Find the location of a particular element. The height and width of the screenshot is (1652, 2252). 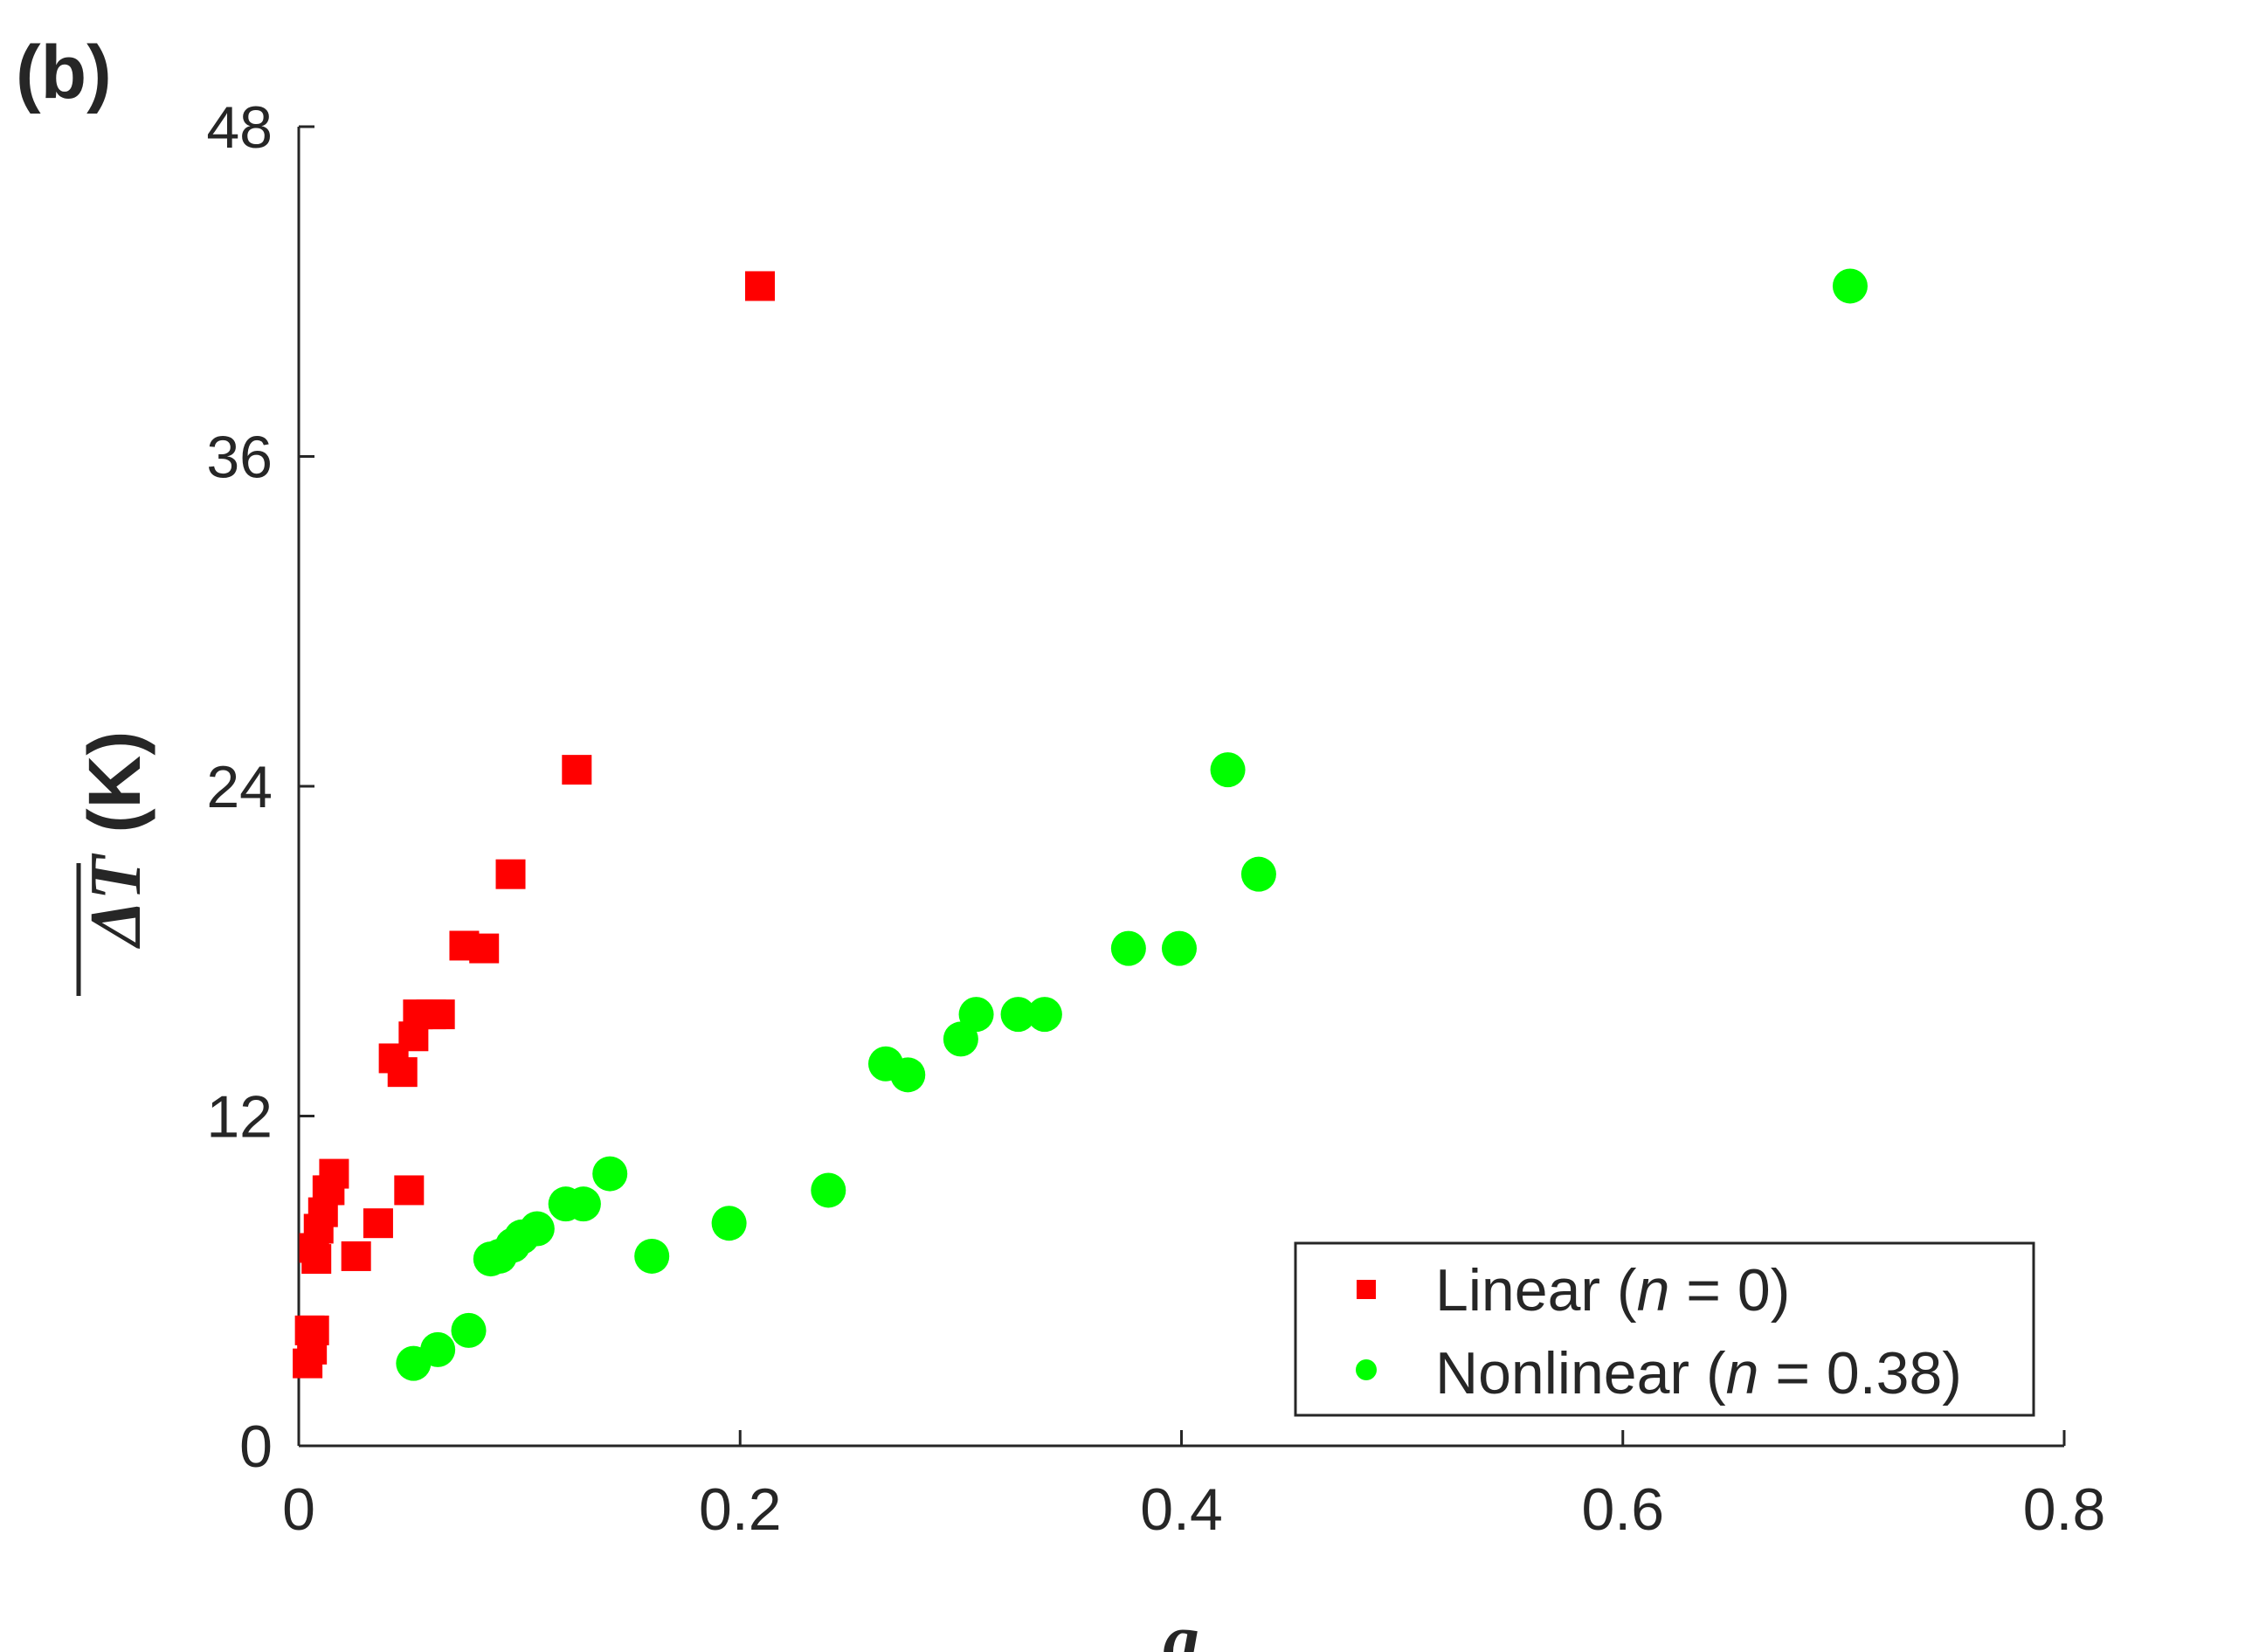

y-axis-title: ΔT (K) is located at coordinates (114, 863).